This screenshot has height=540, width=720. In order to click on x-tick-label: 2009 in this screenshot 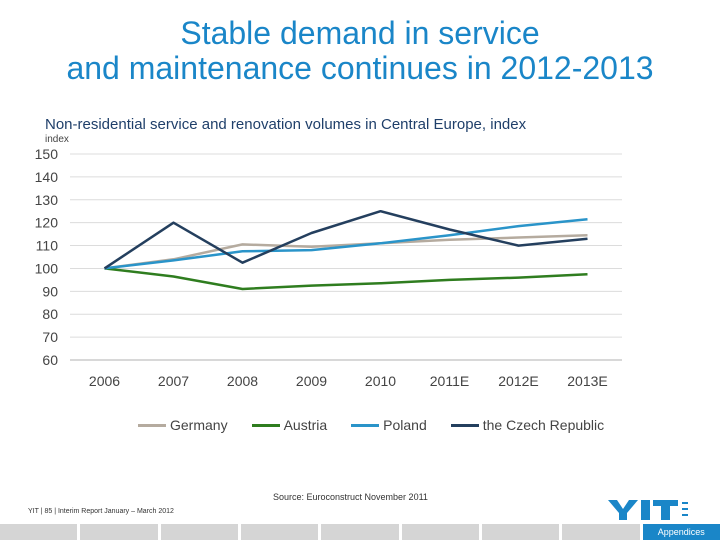, I will do `click(311, 381)`.